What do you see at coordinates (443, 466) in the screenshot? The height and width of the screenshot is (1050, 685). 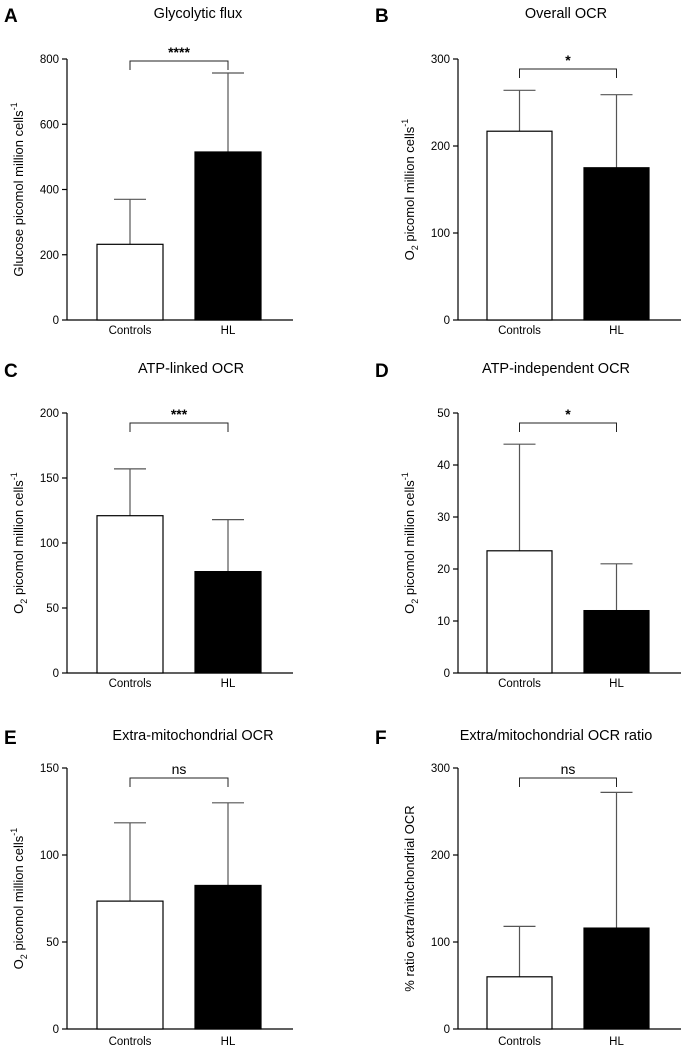 I see `y-tick-label: 40` at bounding box center [443, 466].